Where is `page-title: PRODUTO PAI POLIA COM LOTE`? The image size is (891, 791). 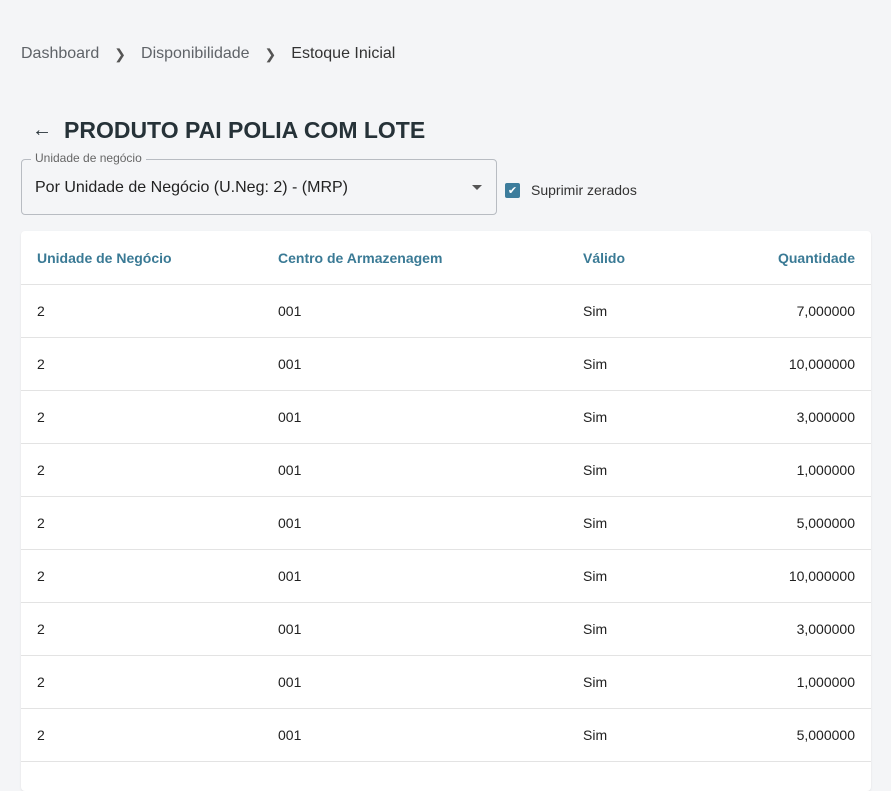
page-title: PRODUTO PAI POLIA COM LOTE is located at coordinates (245, 130).